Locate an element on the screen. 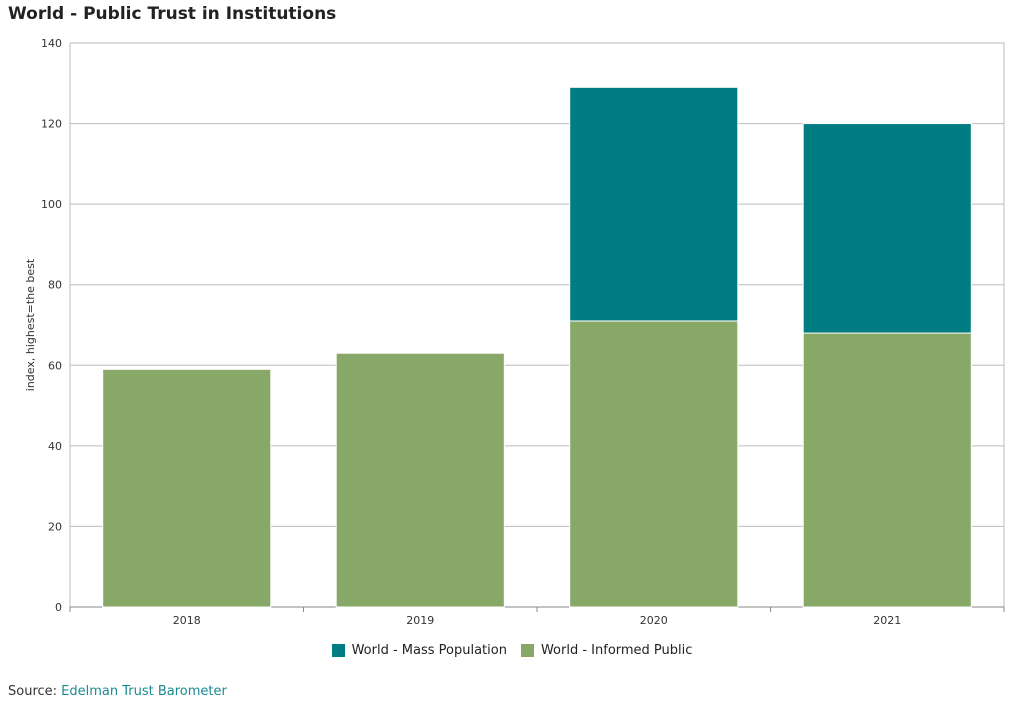 Image resolution: width=1024 pixels, height=709 pixels. y-tick-label: 60 is located at coordinates (55, 365).